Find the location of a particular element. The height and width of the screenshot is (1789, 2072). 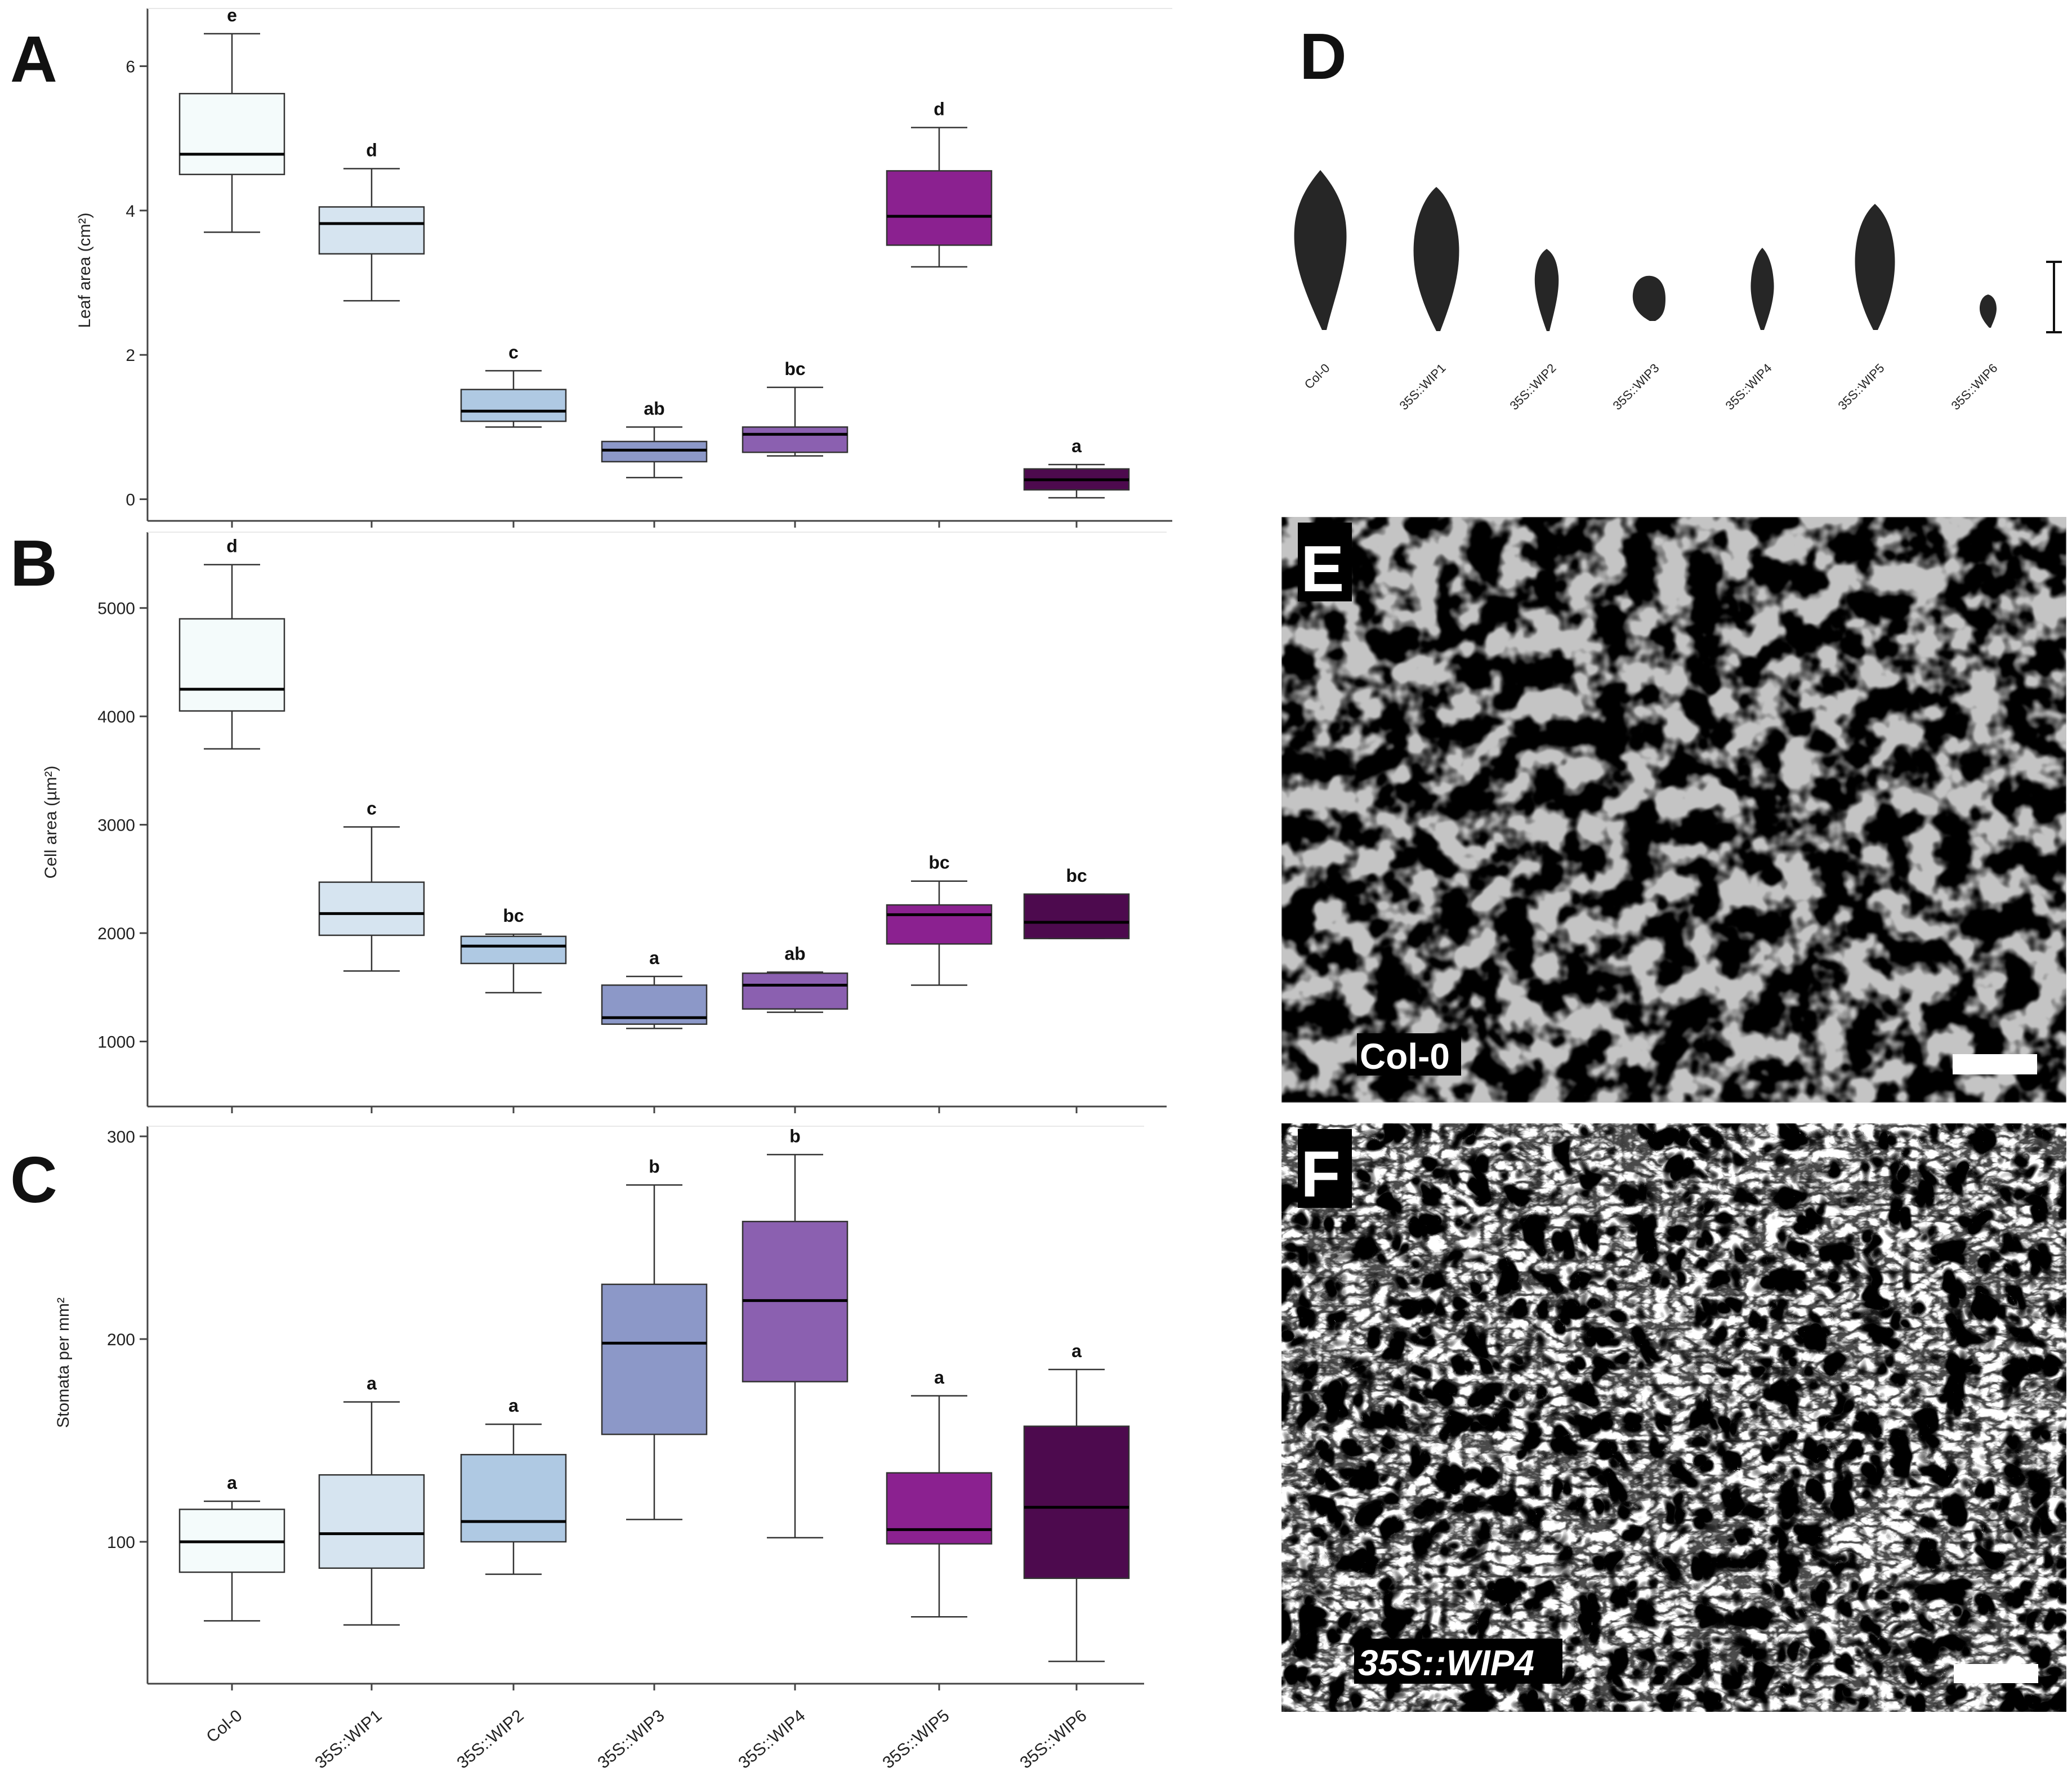

leaf-label: Col-0 is located at coordinates (1317, 376).